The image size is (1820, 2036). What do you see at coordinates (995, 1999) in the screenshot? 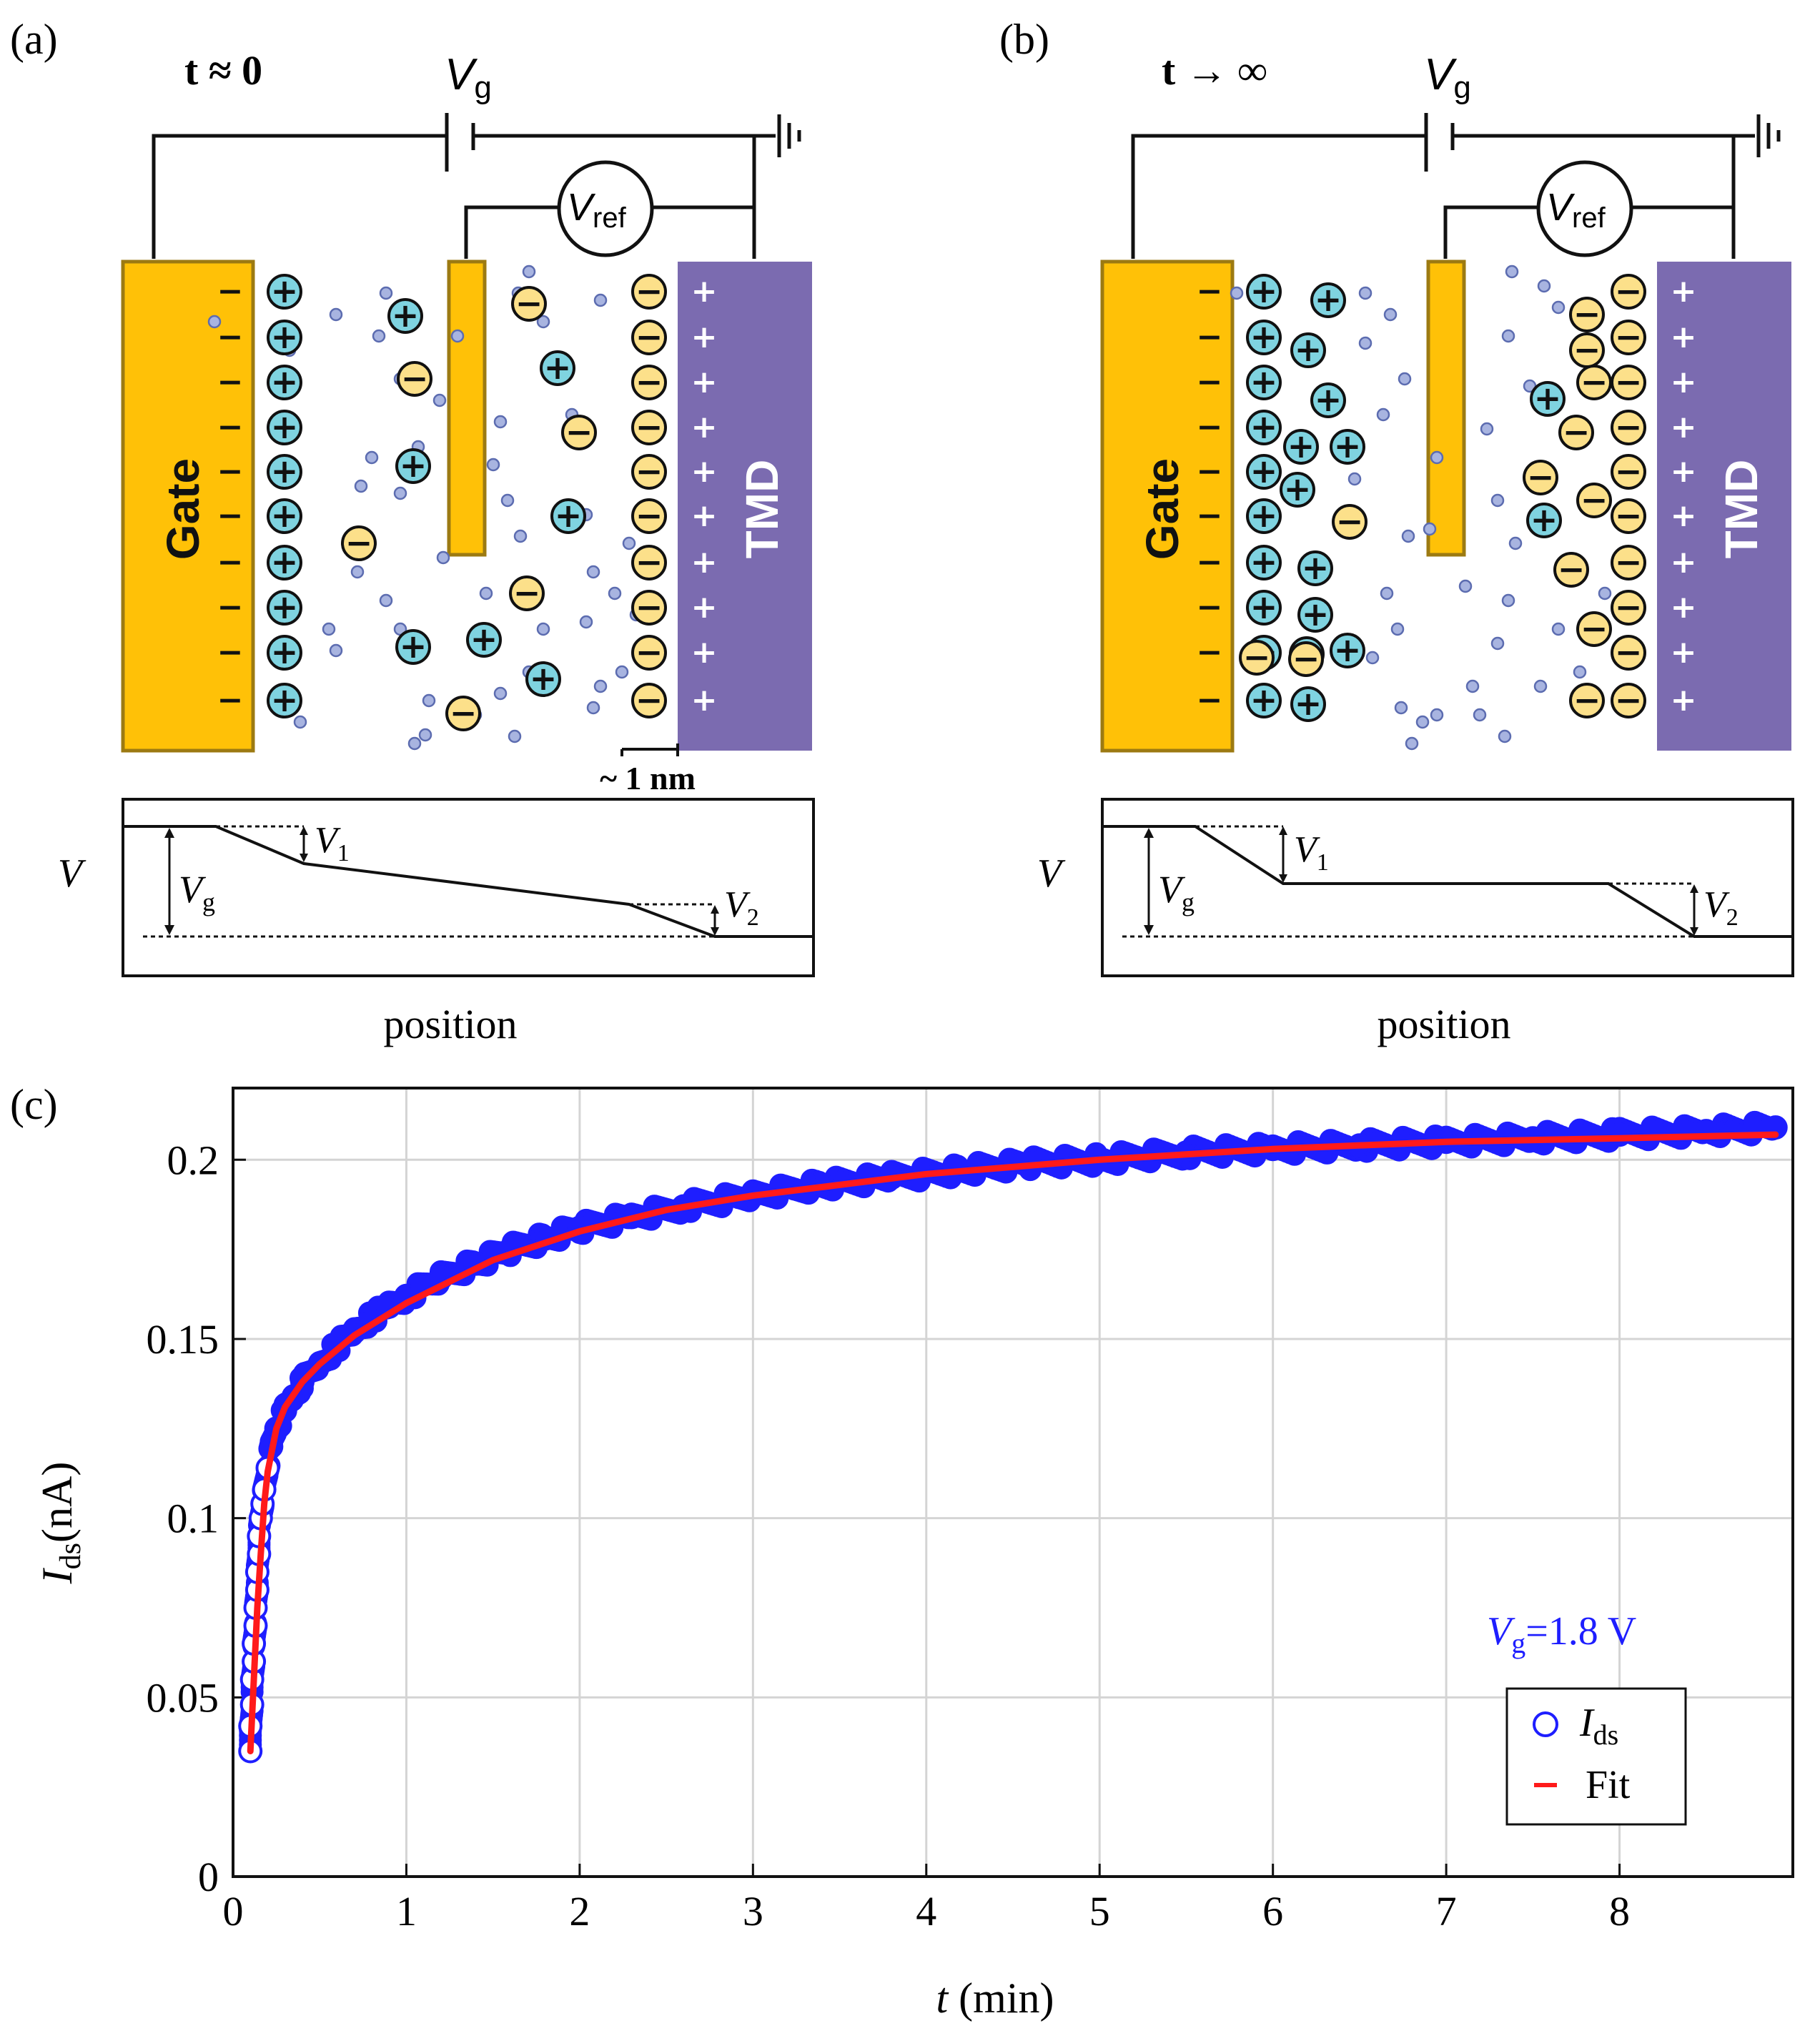
I see `chart-x-axis-label: t (min)` at bounding box center [995, 1999].